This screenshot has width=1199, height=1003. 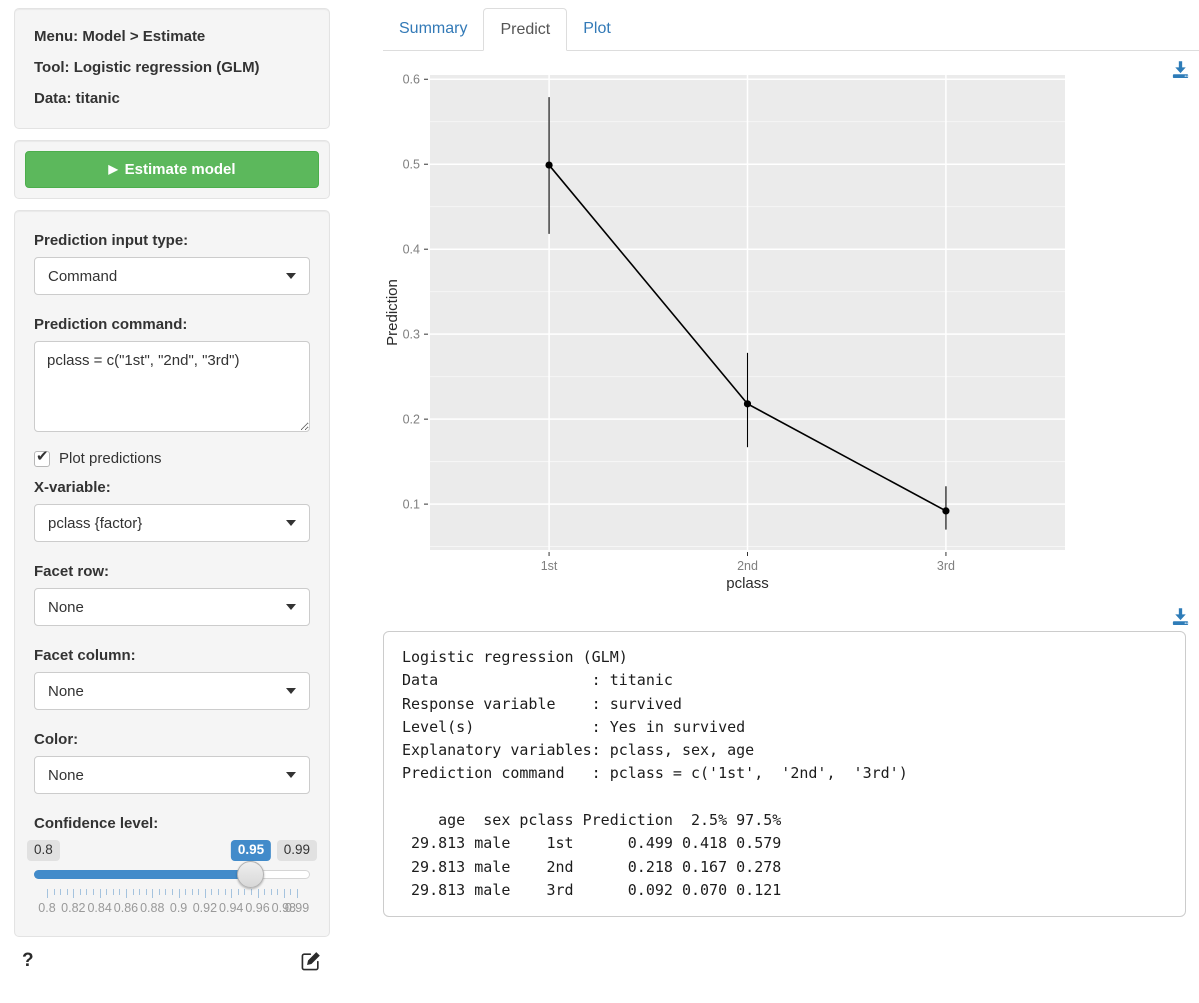 I want to click on x-variable-label: X-variable:, so click(x=72, y=487).